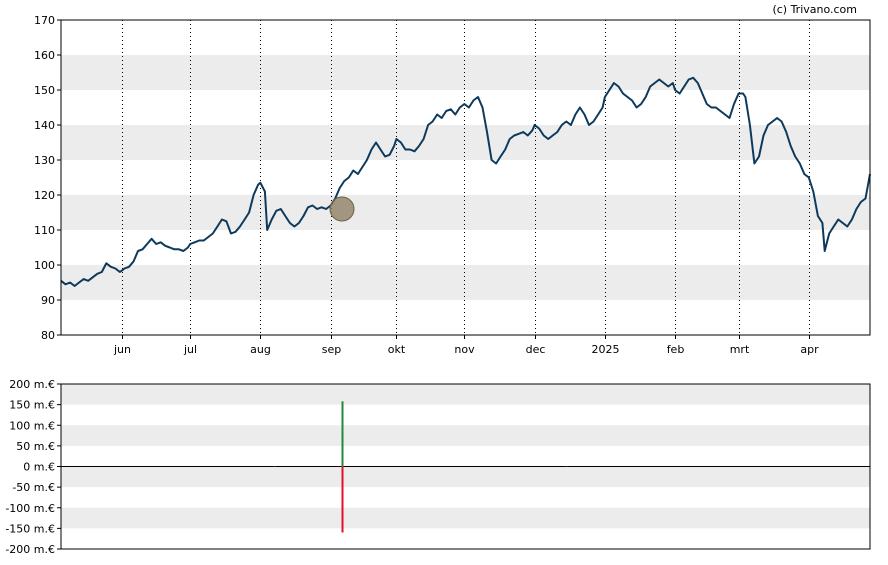 The image size is (888, 565). Describe the element at coordinates (33, 487) in the screenshot. I see `volume-y-tick-label: -50 m.€` at that location.